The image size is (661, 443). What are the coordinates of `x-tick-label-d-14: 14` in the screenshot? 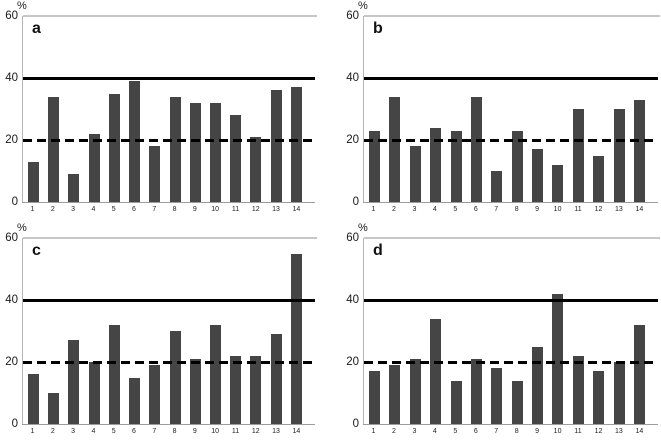 It's located at (639, 431).